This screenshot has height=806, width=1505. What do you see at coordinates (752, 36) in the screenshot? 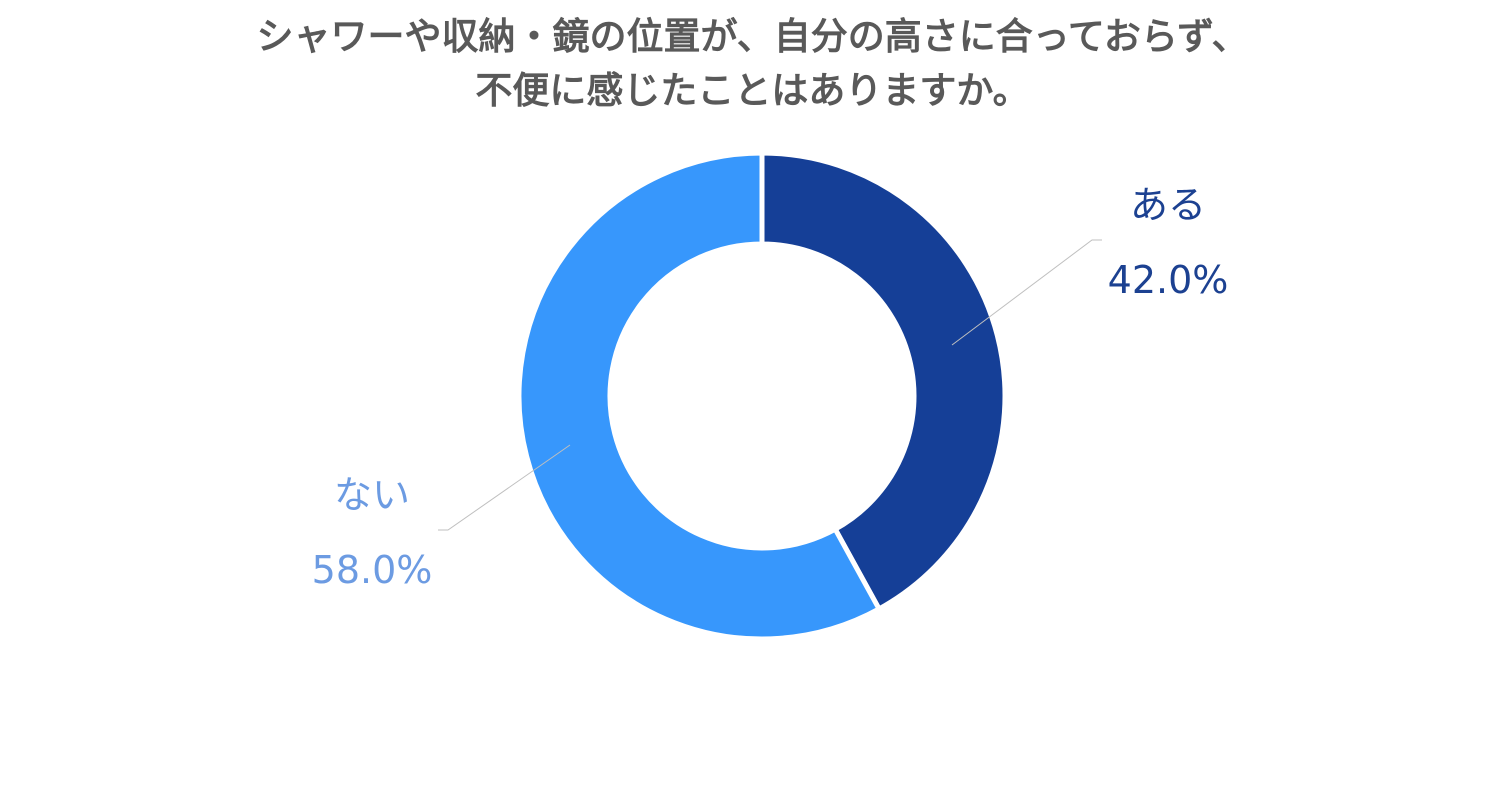
I see `chart-title-line-1: シャワーや収納・鏡の位置が、自分の高さに合っておらず、` at bounding box center [752, 36].